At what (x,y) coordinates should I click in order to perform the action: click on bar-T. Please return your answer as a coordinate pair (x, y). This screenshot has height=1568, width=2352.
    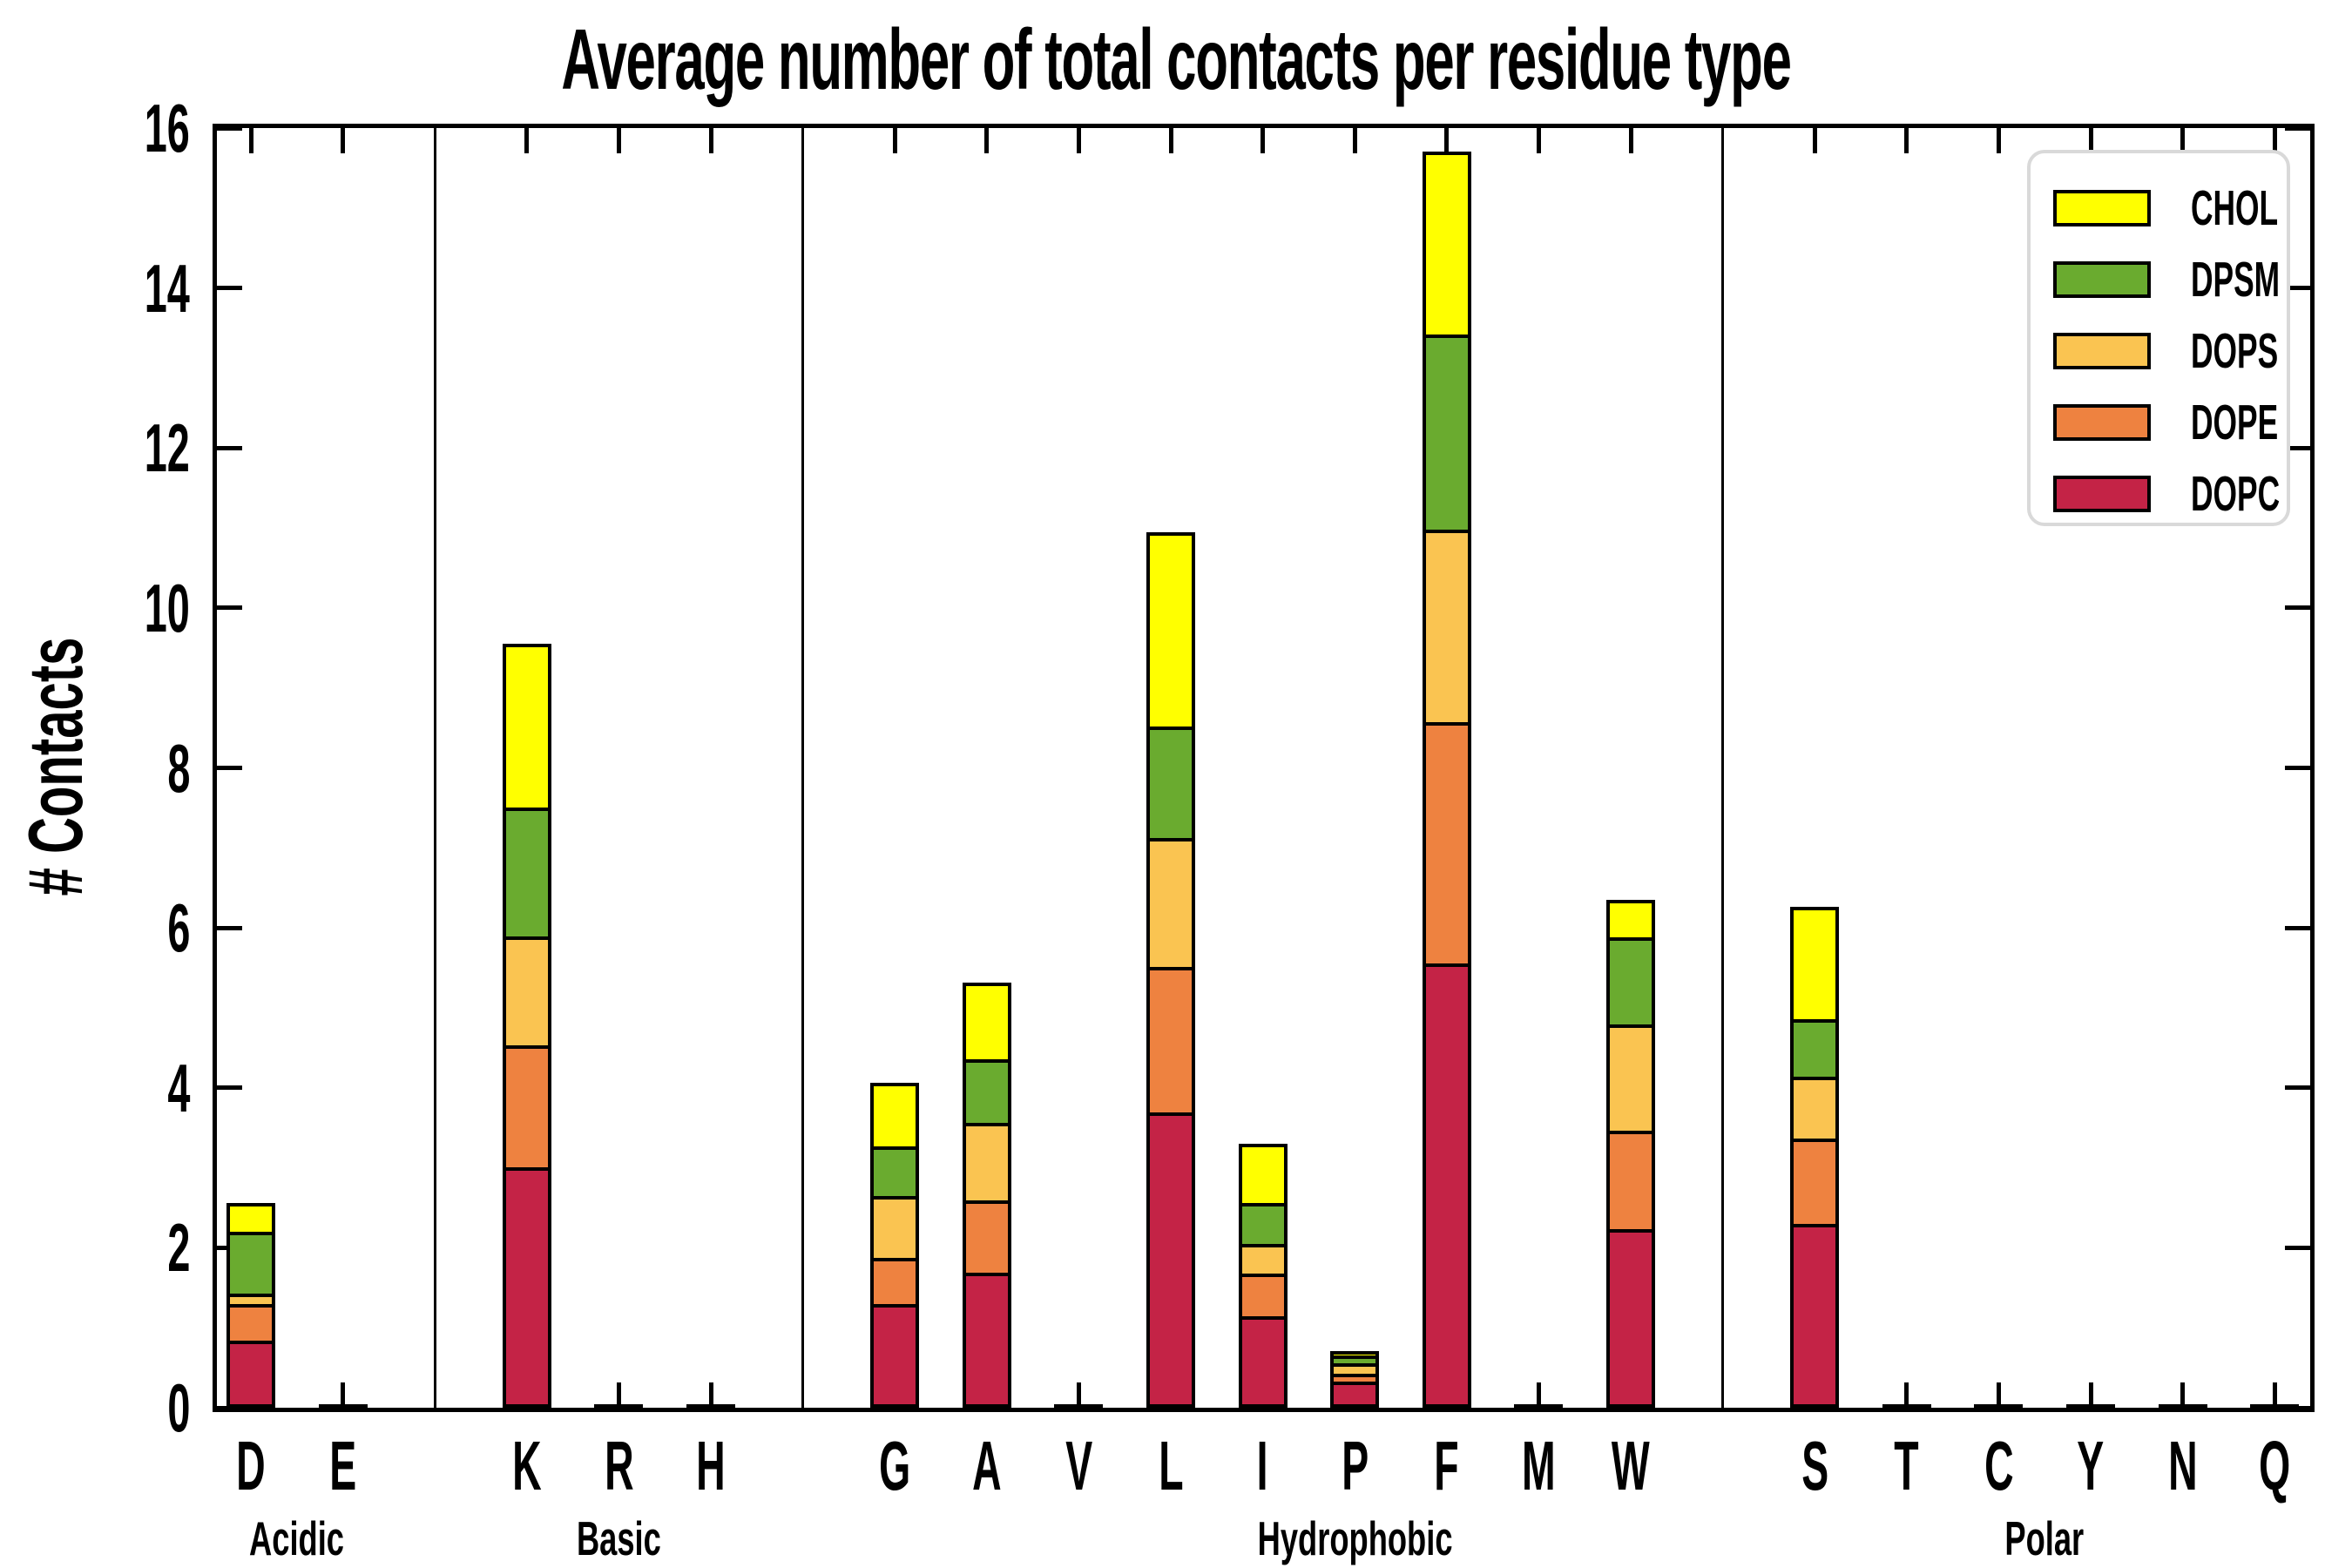
    Looking at the image, I should click on (1906, 1406).